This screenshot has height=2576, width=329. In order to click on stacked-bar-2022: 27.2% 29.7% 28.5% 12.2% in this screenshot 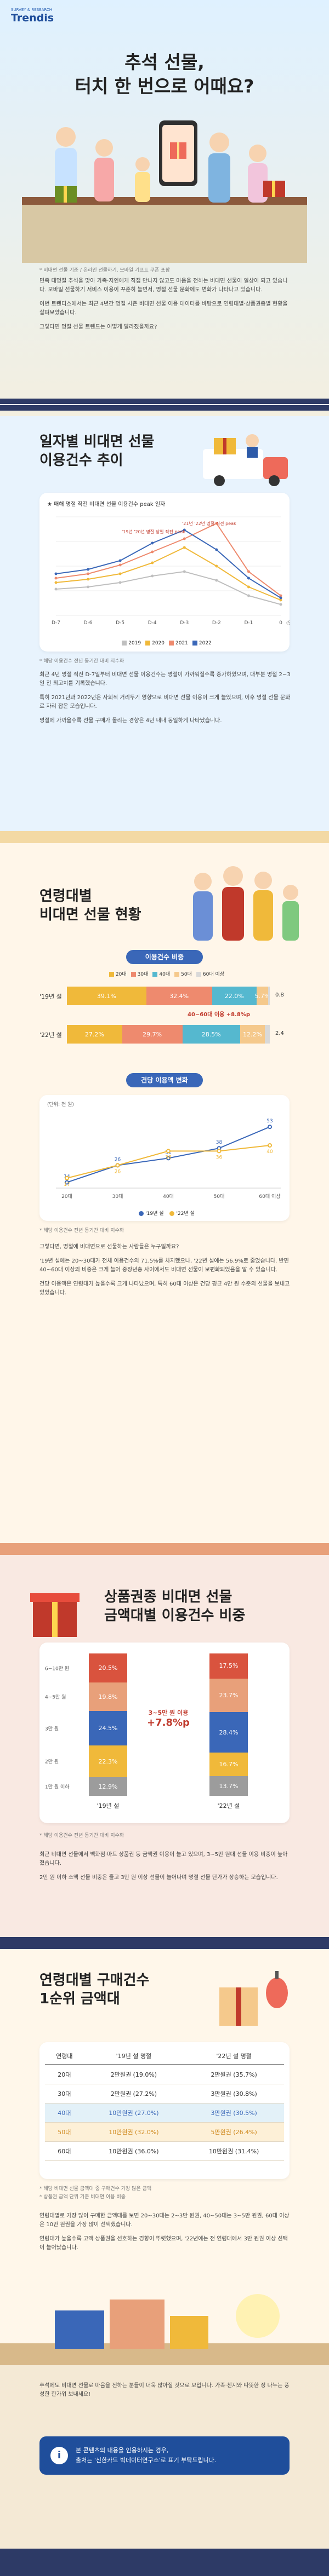, I will do `click(168, 1034)`.